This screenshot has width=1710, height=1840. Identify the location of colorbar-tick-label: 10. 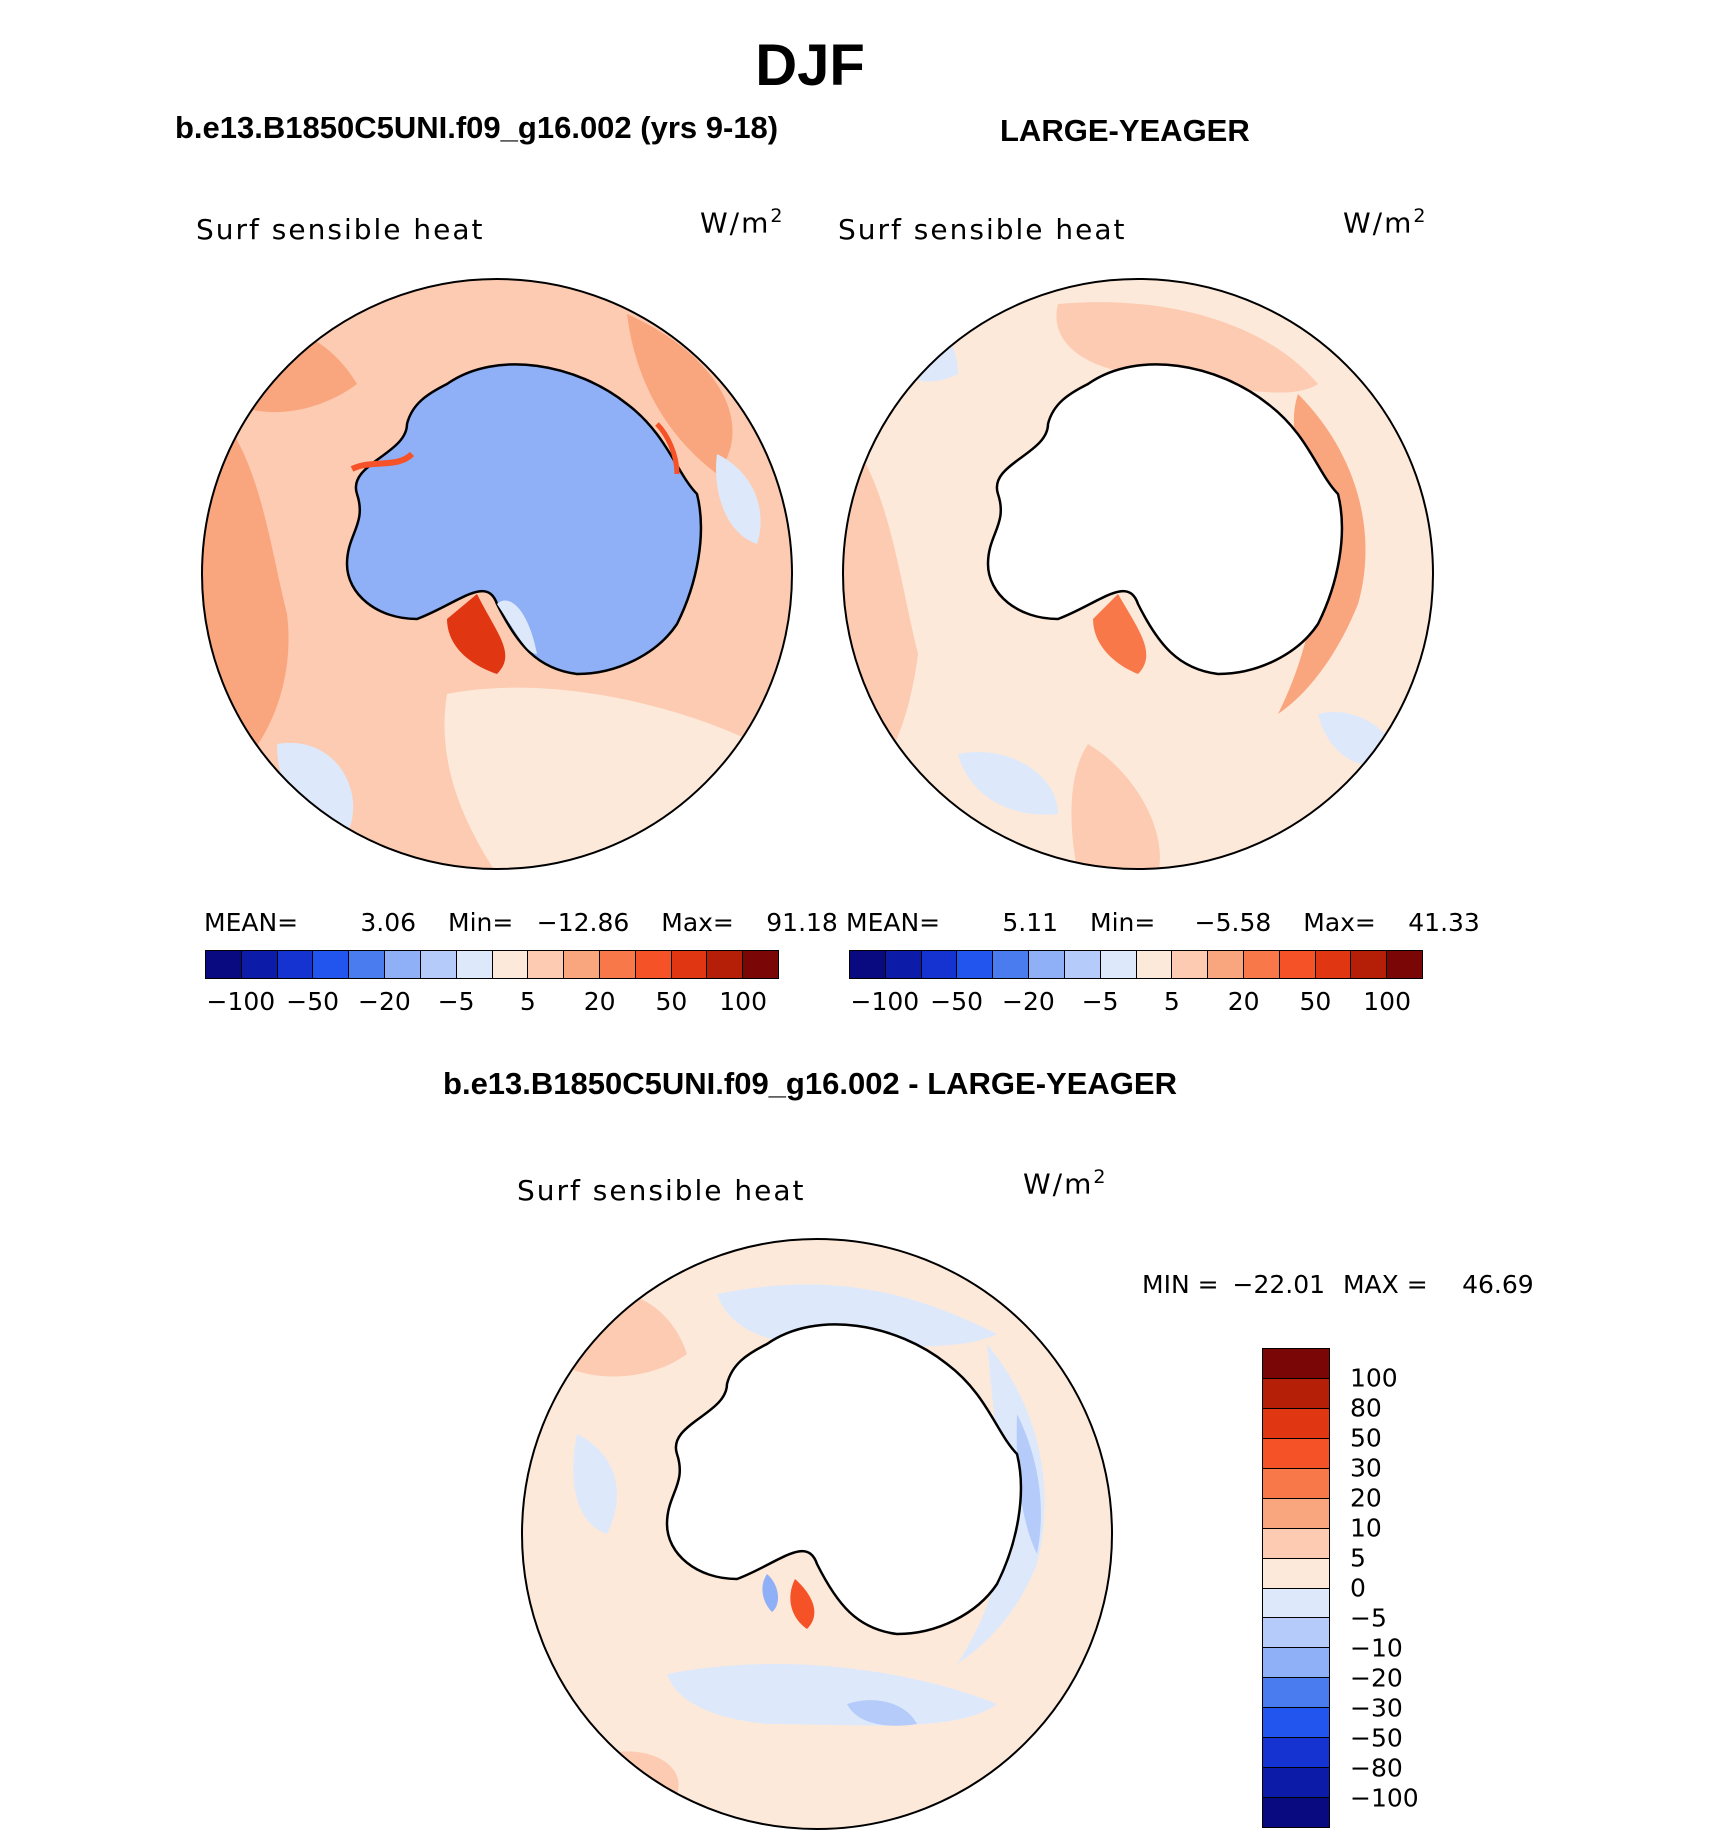
(1366, 1528).